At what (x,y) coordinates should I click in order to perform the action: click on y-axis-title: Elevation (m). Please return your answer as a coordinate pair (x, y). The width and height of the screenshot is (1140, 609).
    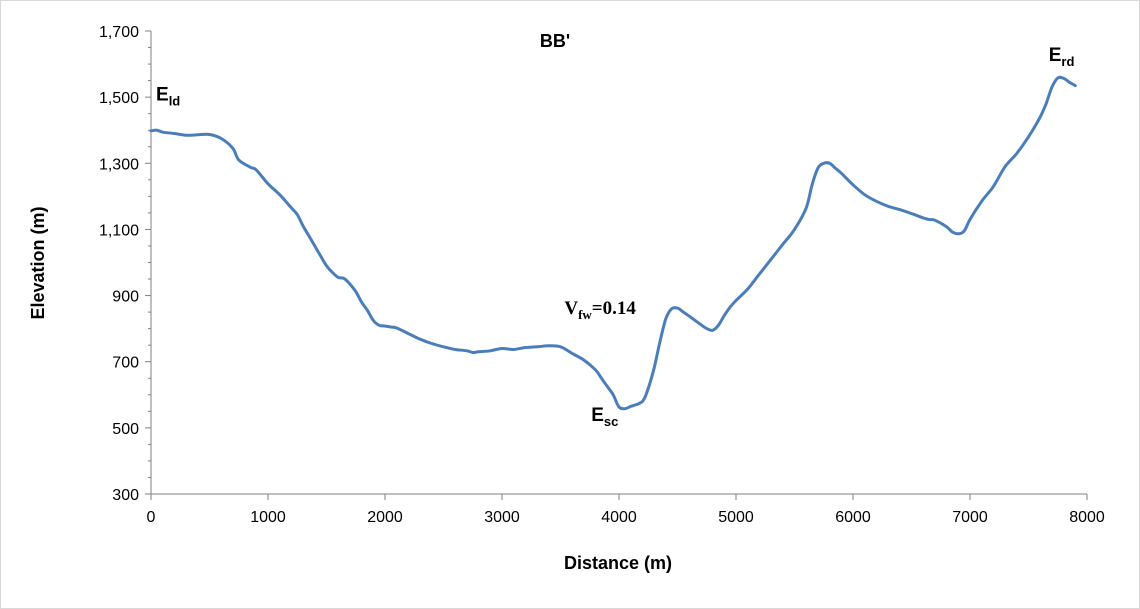
    Looking at the image, I should click on (38, 262).